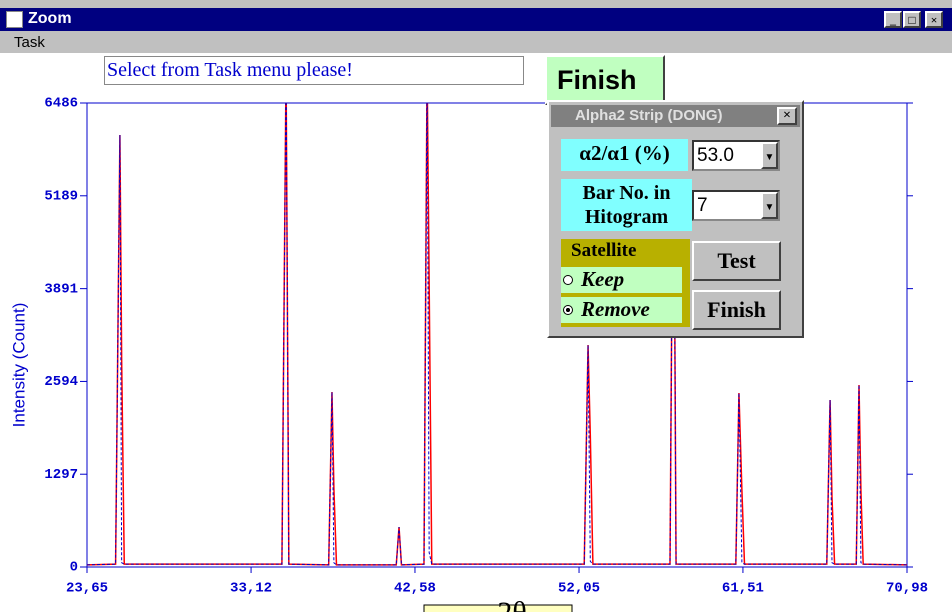  What do you see at coordinates (907, 589) in the screenshot?
I see `x-tick-label: 70,98` at bounding box center [907, 589].